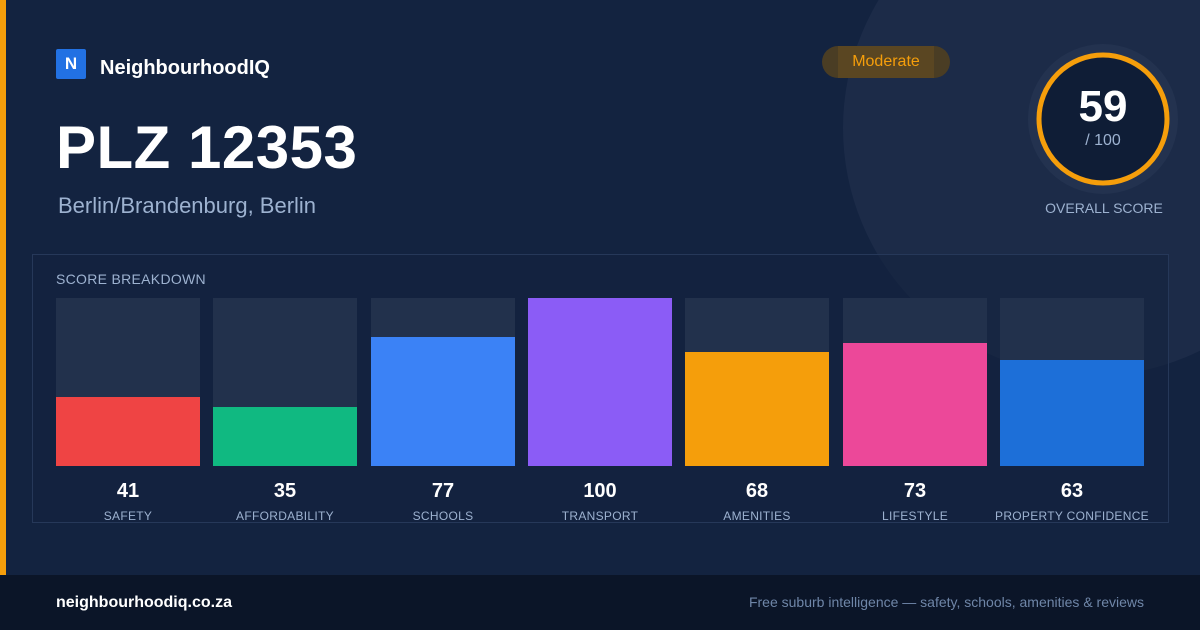  I want to click on bar-value-label: 73, so click(915, 491).